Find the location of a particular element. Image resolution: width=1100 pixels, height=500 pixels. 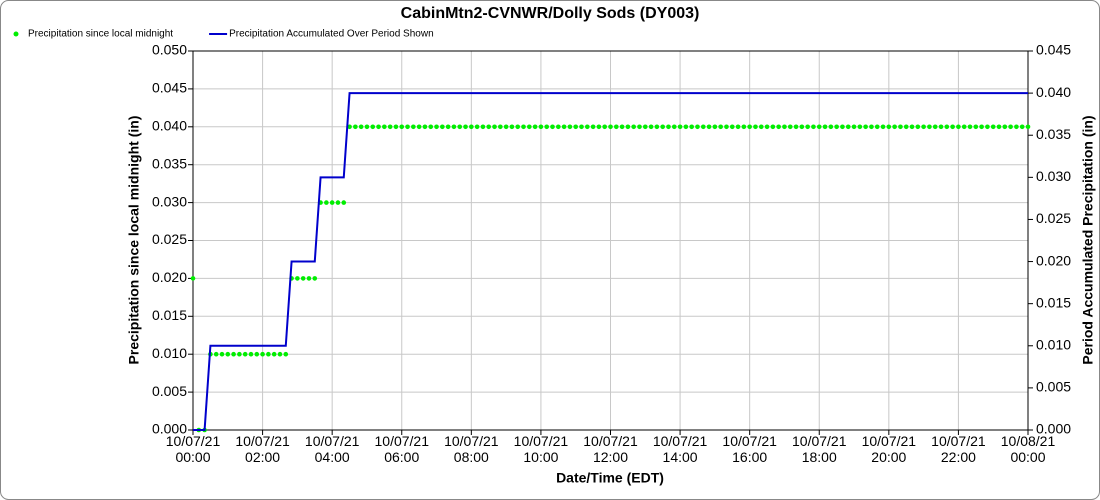

y2-tick-label: 0.035 is located at coordinates (1053, 134).